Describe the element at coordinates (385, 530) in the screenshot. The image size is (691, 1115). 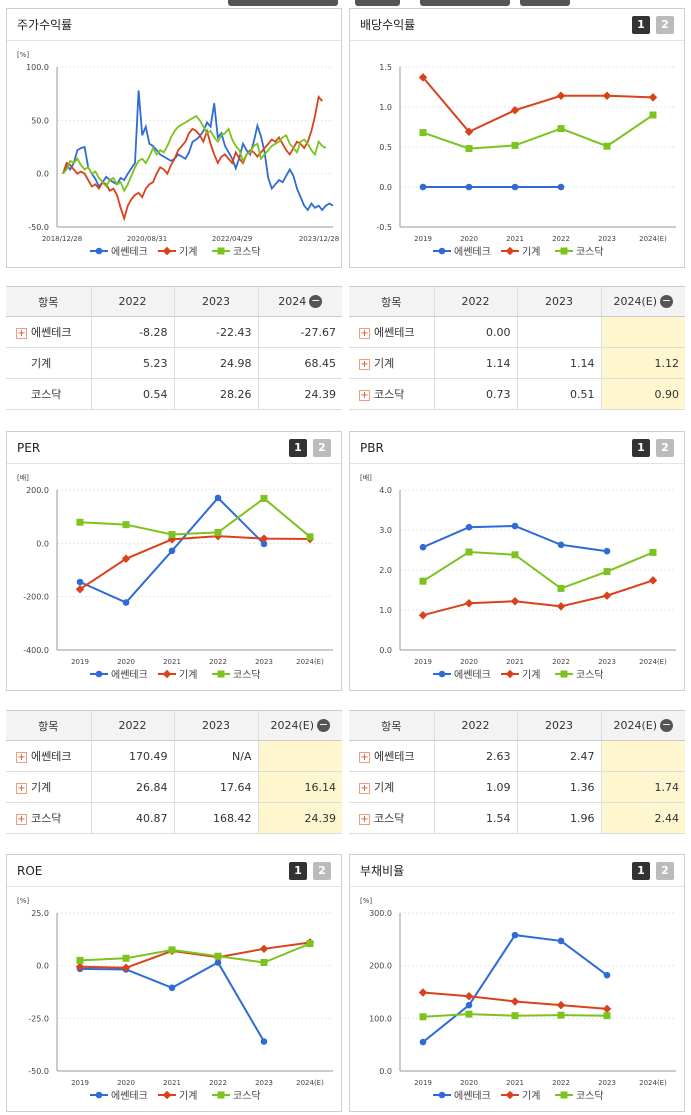
I see `y-tick-label: 3.0` at that location.